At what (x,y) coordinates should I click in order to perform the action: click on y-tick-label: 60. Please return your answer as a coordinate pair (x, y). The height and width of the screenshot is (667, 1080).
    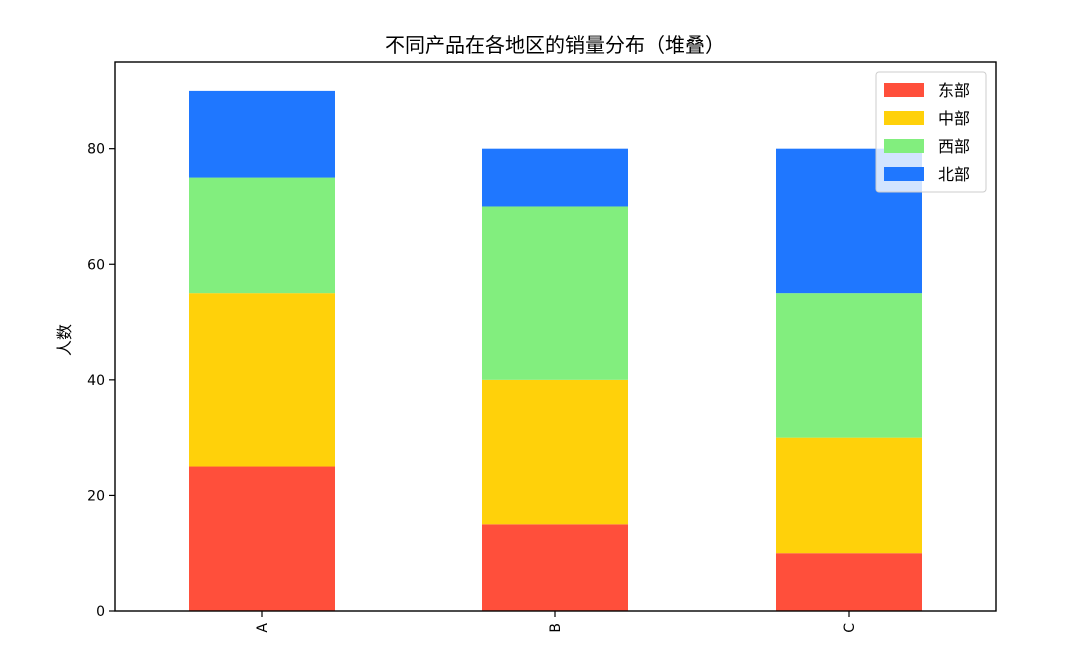
    Looking at the image, I should click on (96, 265).